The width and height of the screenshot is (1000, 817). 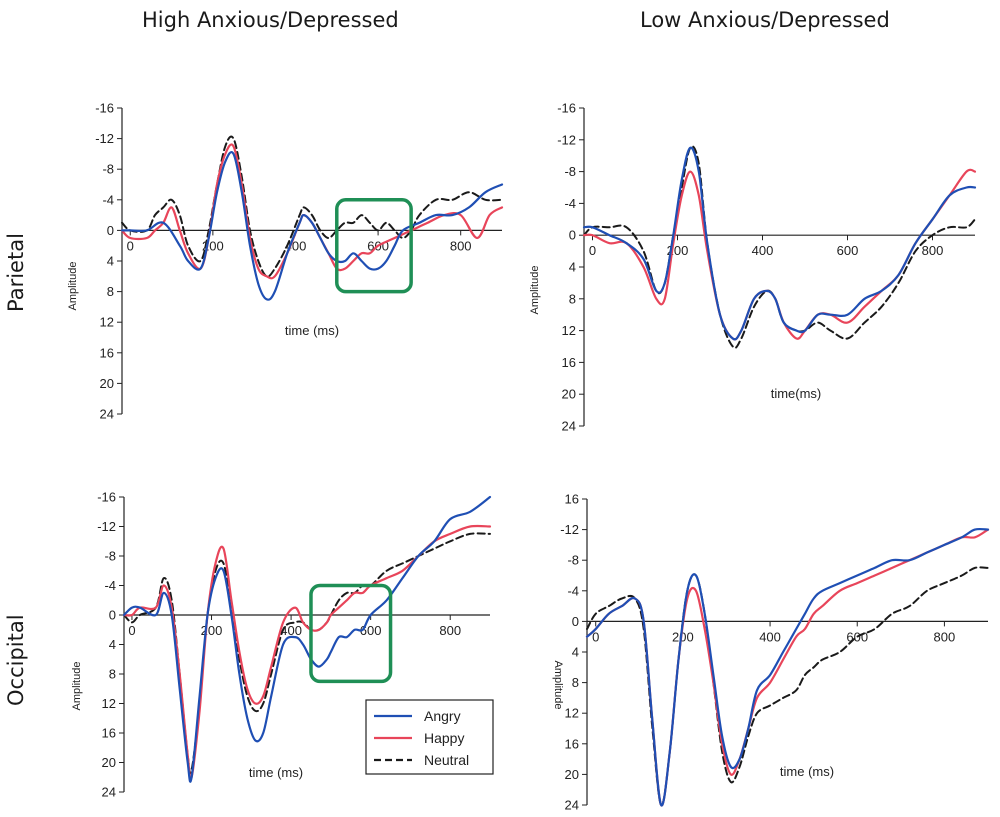 What do you see at coordinates (444, 738) in the screenshot?
I see `legend-label-happy: Happy` at bounding box center [444, 738].